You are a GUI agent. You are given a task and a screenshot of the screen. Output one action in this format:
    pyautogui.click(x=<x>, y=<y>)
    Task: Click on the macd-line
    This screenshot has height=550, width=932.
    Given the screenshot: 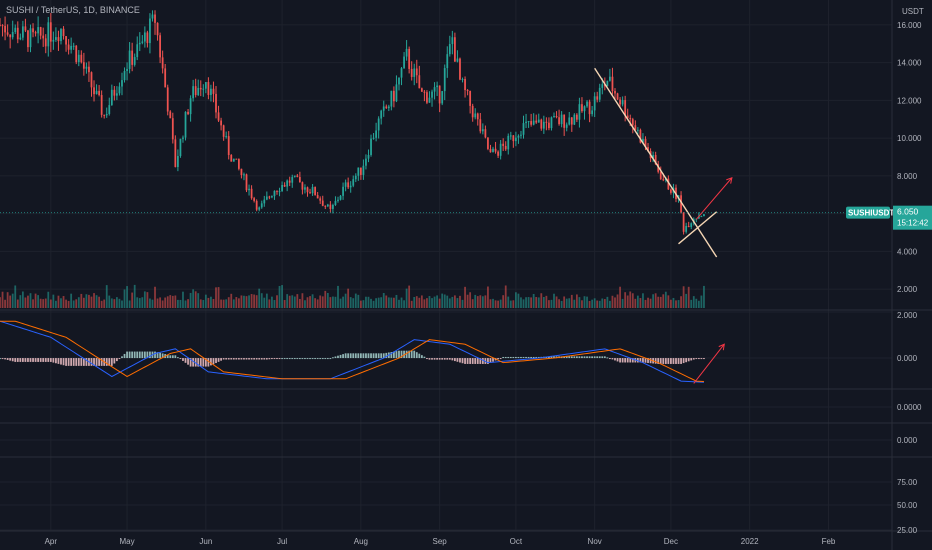 What is the action you would take?
    pyautogui.click(x=352, y=351)
    